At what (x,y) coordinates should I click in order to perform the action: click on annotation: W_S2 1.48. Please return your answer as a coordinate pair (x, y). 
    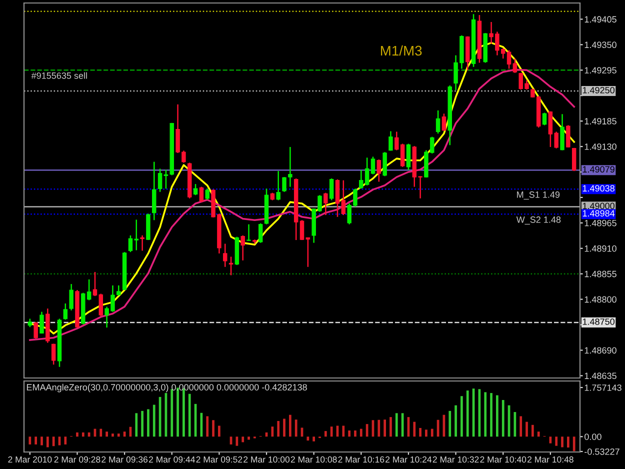
    Looking at the image, I should click on (538, 220).